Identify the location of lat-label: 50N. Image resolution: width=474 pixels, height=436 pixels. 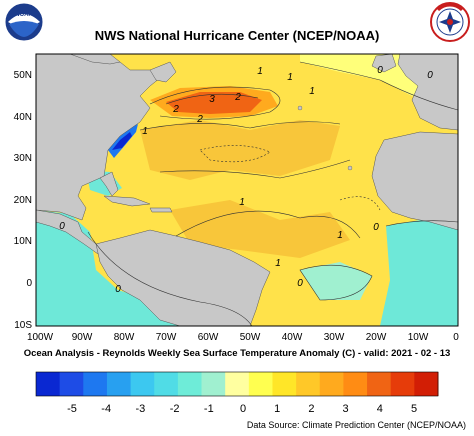
(23, 75).